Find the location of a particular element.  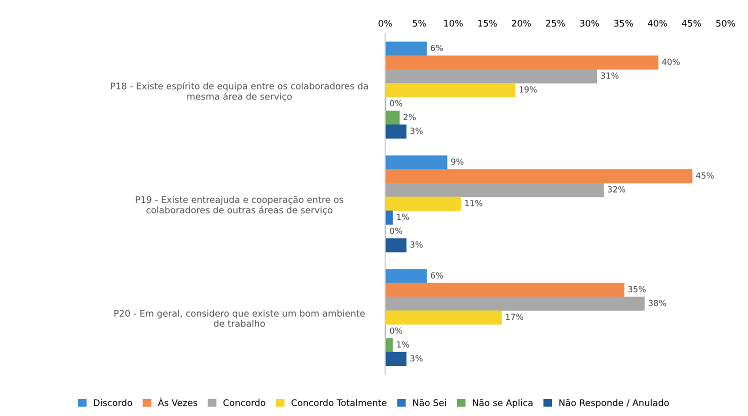

data-label: 45% is located at coordinates (705, 175).